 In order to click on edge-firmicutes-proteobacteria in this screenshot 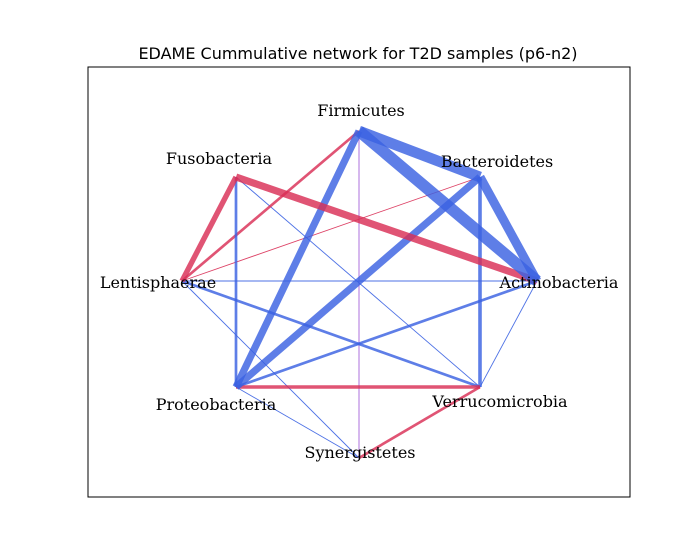, I will do `click(297, 259)`.